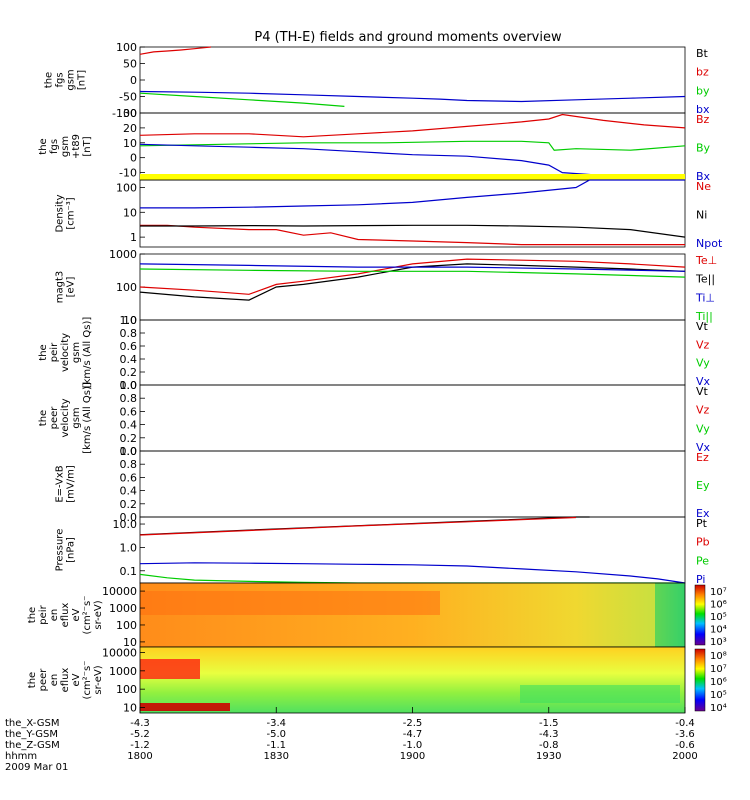 Image resolution: width=750 pixels, height=800 pixels. What do you see at coordinates (413, 745) in the screenshot?
I see `x-axis-value: -1.0` at bounding box center [413, 745].